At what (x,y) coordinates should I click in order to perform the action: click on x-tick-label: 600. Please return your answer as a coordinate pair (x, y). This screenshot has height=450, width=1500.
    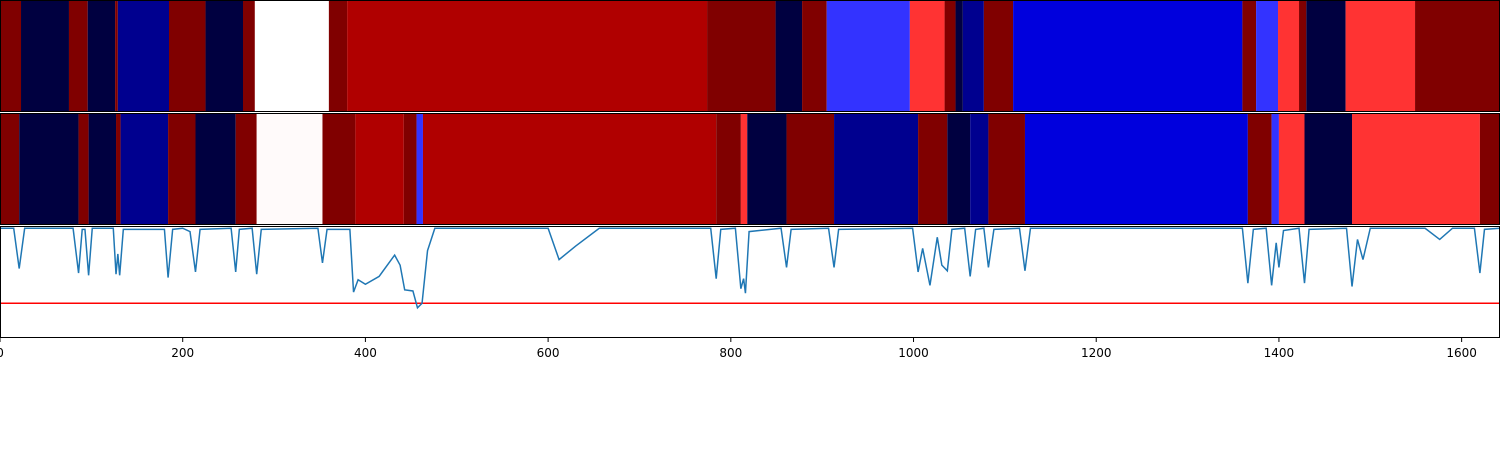
    Looking at the image, I should click on (548, 353).